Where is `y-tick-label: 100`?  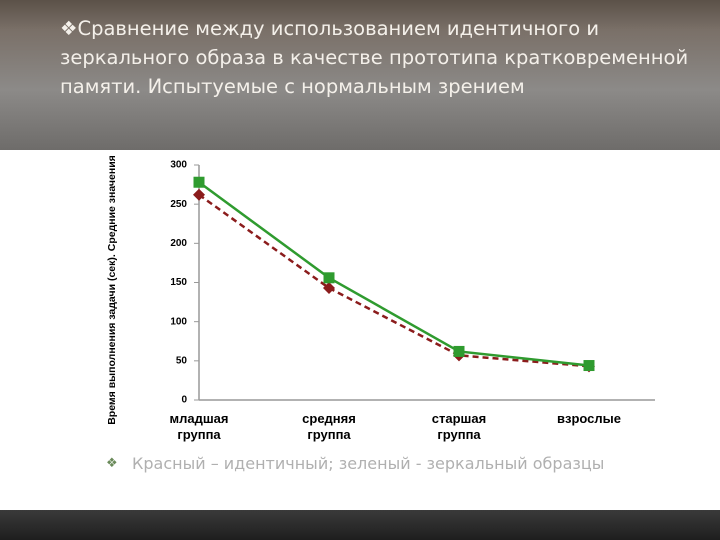
y-tick-label: 100 is located at coordinates (178, 321).